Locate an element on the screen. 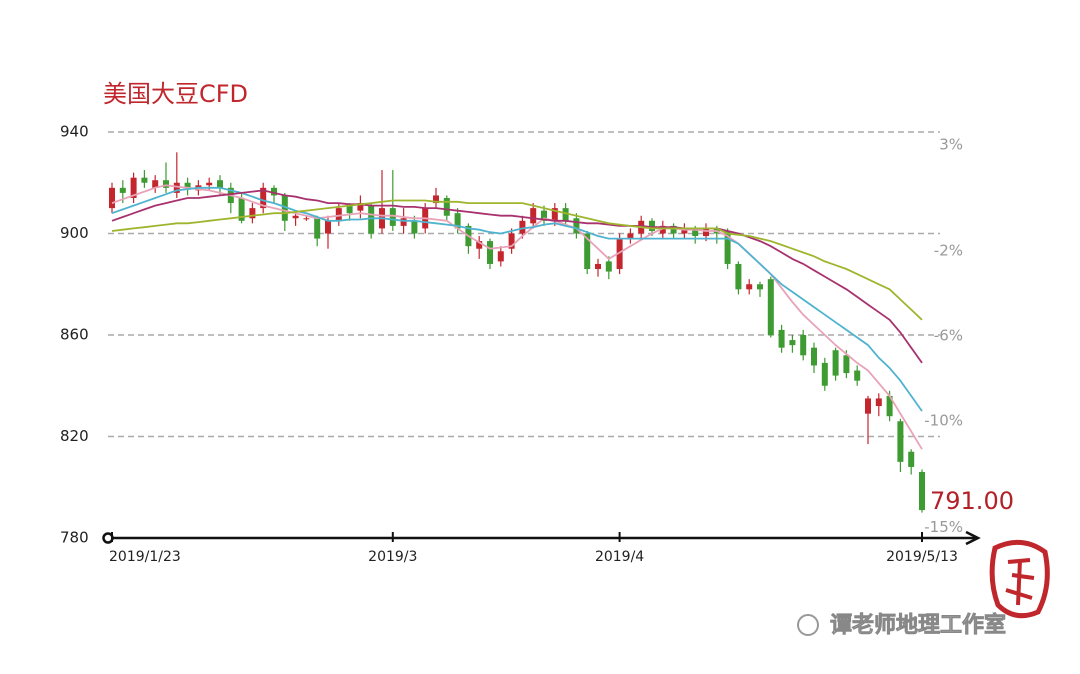 The width and height of the screenshot is (1080, 674). ma-line is located at coordinates (517, 260).